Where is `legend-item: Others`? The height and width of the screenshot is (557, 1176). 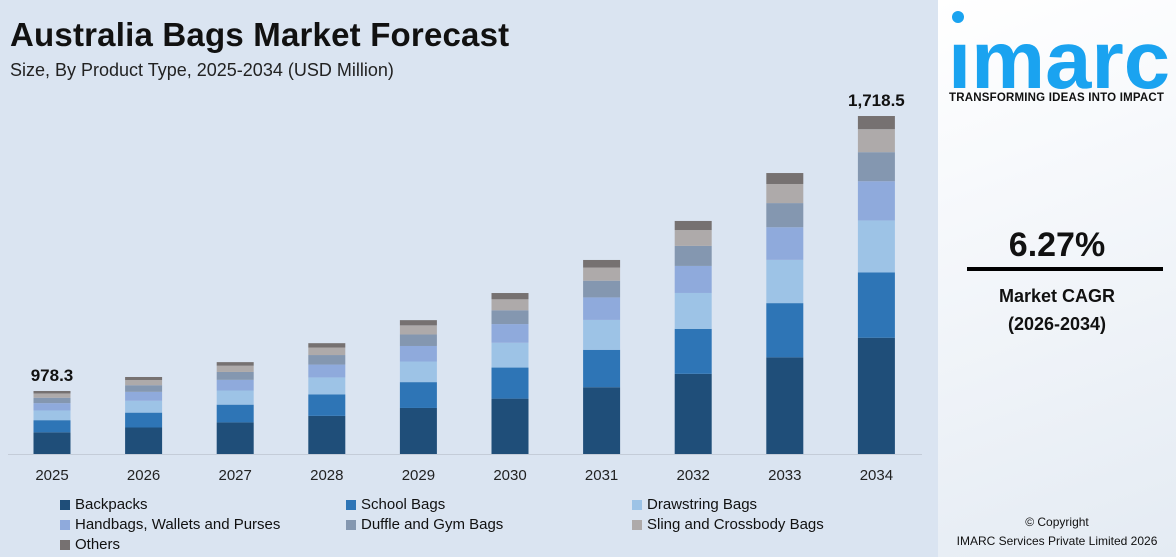
legend-item: Others is located at coordinates (90, 544).